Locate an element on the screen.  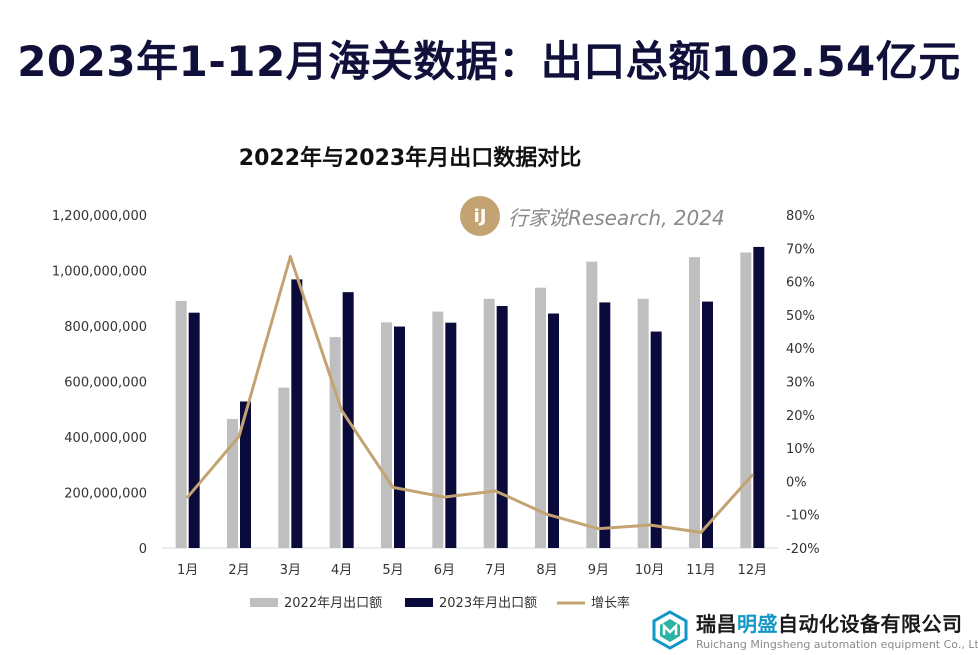
legend-label-2022: 2022年月出口额 is located at coordinates (333, 603).